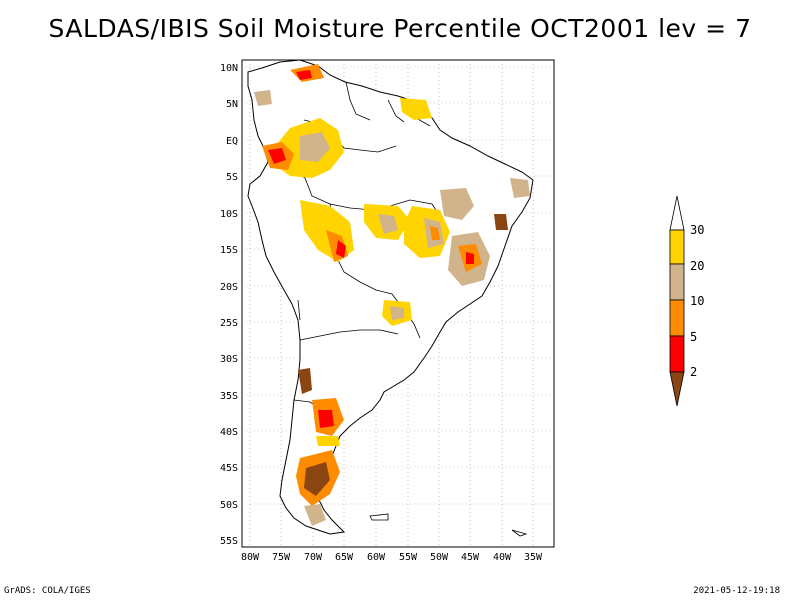 The image size is (800, 600). I want to click on colorbar-label: 5, so click(693, 337).